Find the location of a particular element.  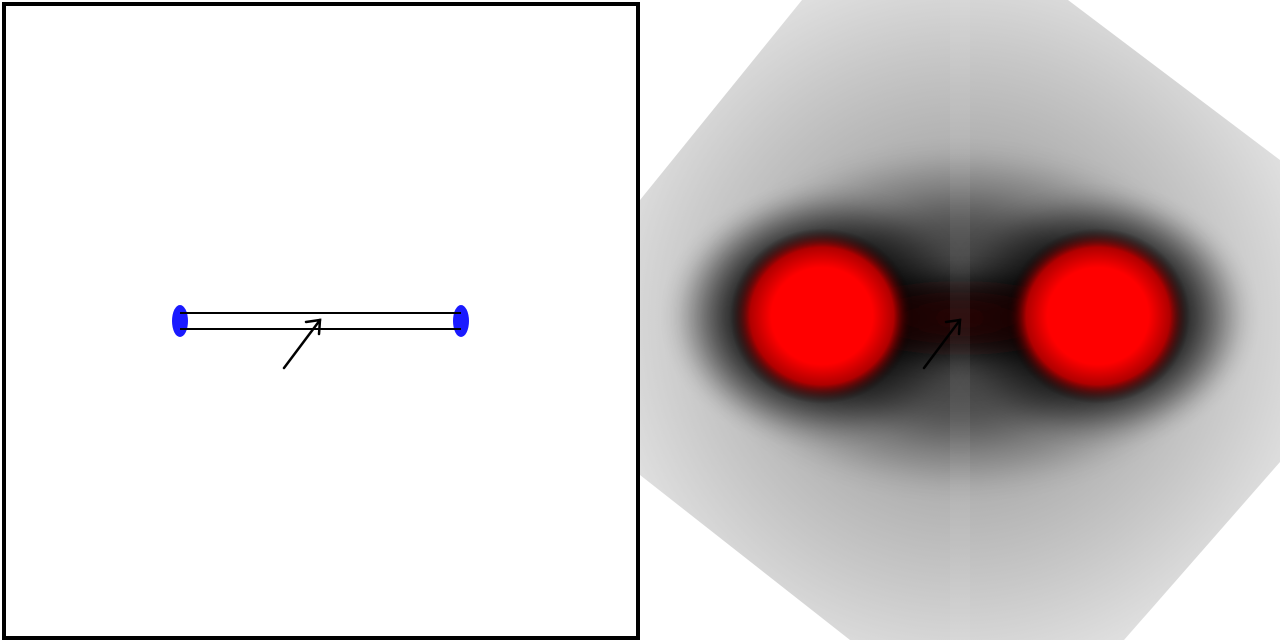

hot-lobe-left is located at coordinates (822, 316).